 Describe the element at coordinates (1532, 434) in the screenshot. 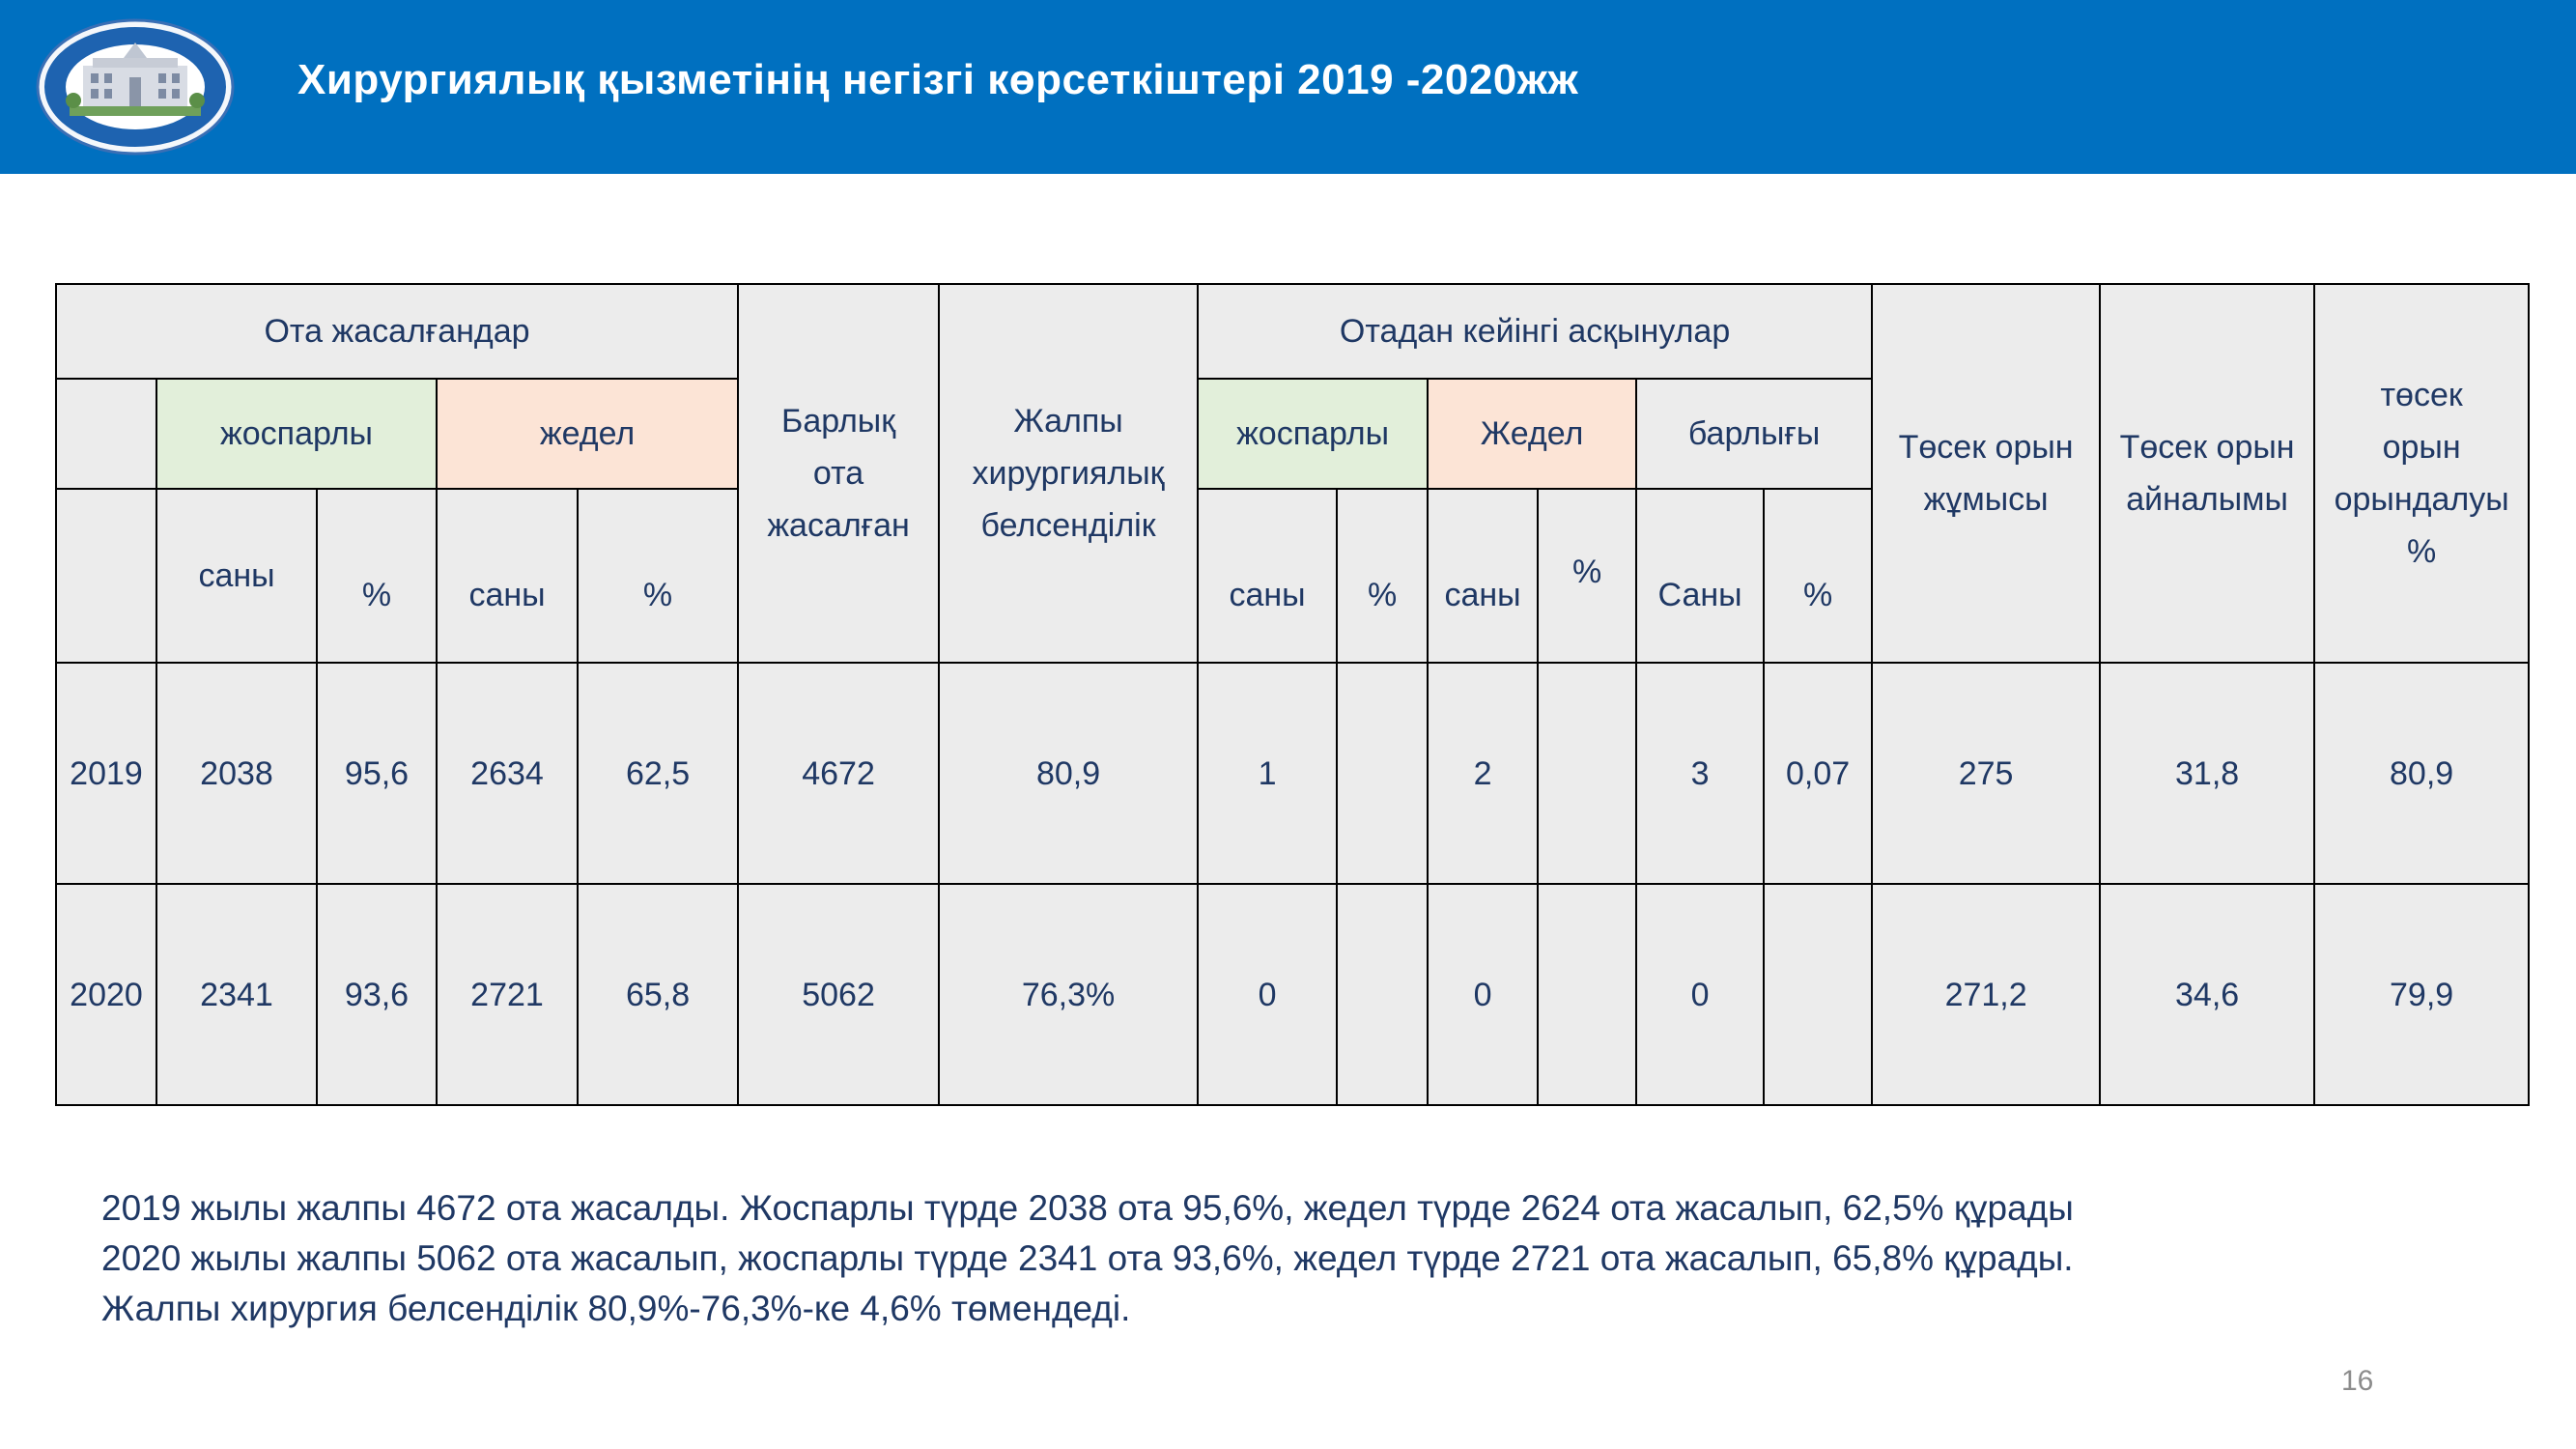

I see `complications-emergency-header: Жедел` at that location.